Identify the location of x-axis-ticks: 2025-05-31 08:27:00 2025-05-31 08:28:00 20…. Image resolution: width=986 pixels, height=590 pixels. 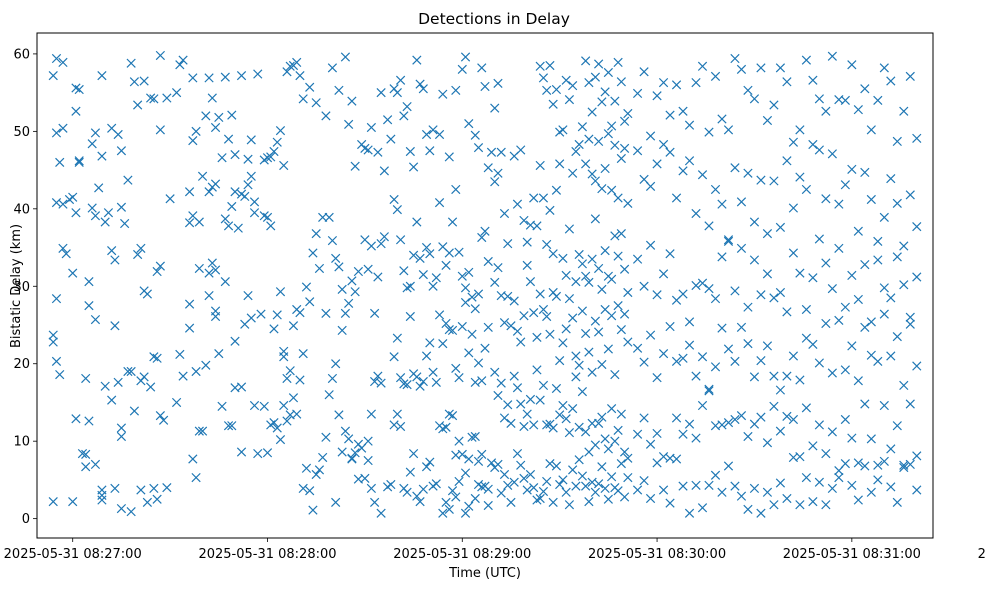
(495, 550).